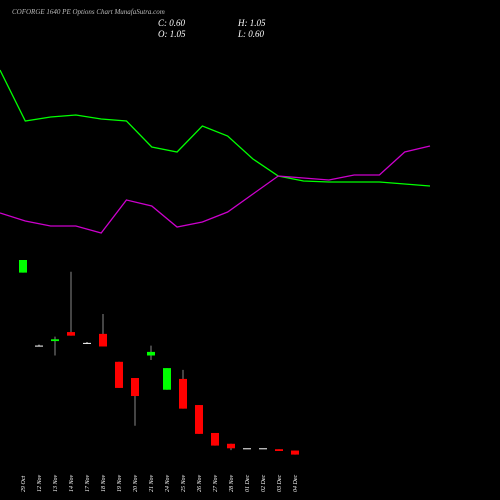 Image resolution: width=500 pixels, height=500 pixels. What do you see at coordinates (172, 34) in the screenshot?
I see `ohlc-open: O: 1.05` at bounding box center [172, 34].